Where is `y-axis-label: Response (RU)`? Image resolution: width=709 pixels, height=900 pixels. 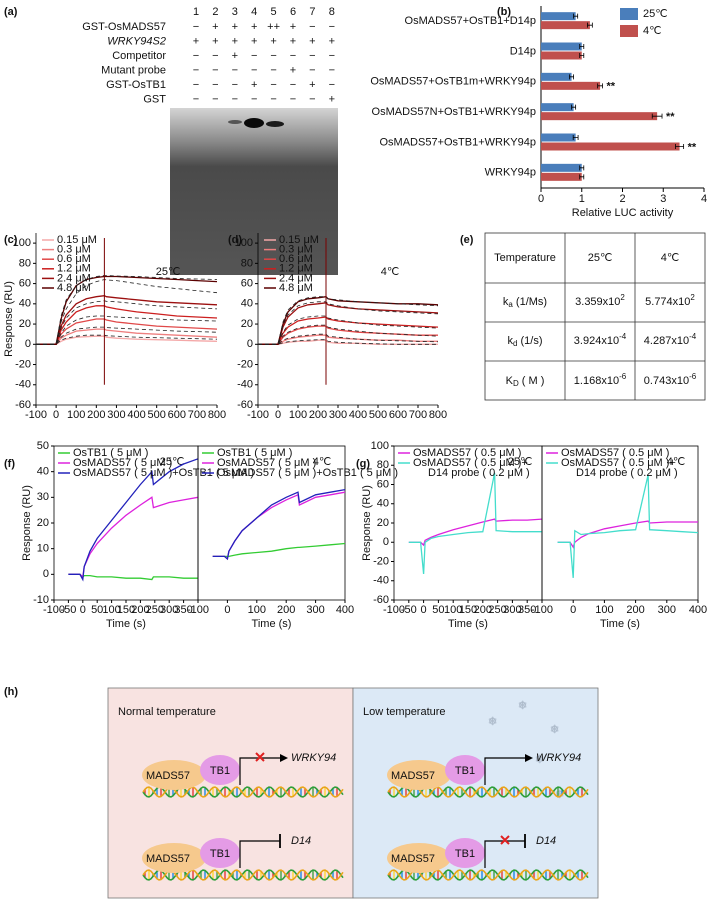
y-axis-label: Response (RU) is located at coordinates (9, 319).